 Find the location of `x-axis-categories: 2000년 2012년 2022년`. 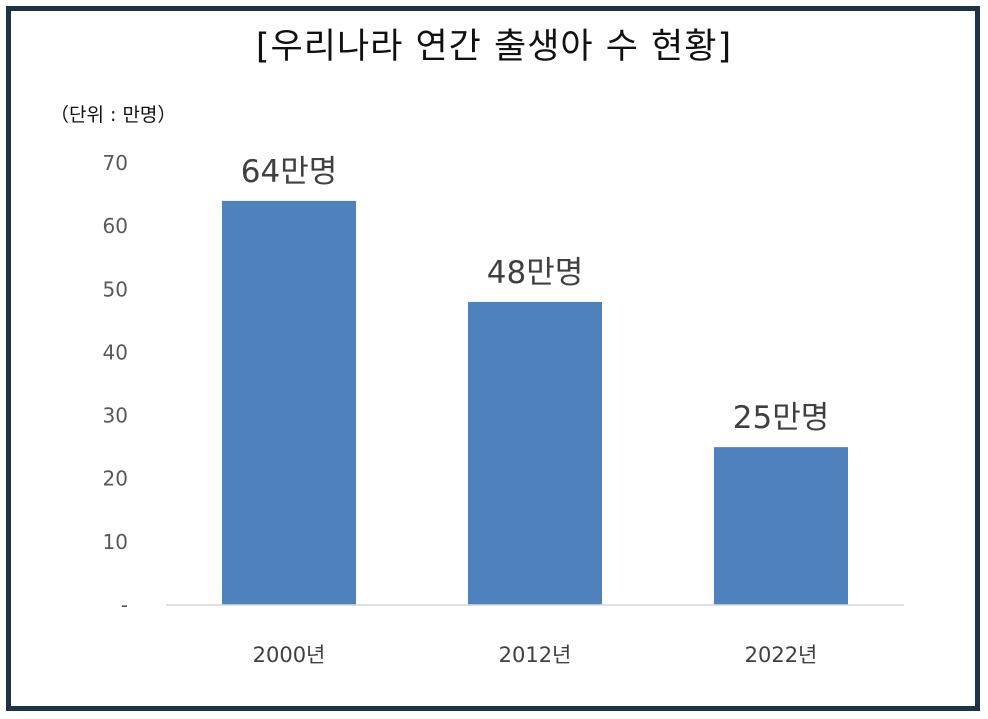

x-axis-categories: 2000년 2012년 2022년 is located at coordinates (535, 655).